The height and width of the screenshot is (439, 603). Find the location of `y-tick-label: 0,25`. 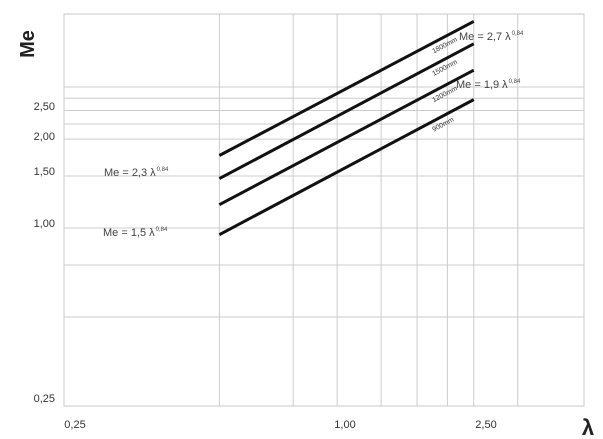

y-tick-label: 0,25 is located at coordinates (44, 399).